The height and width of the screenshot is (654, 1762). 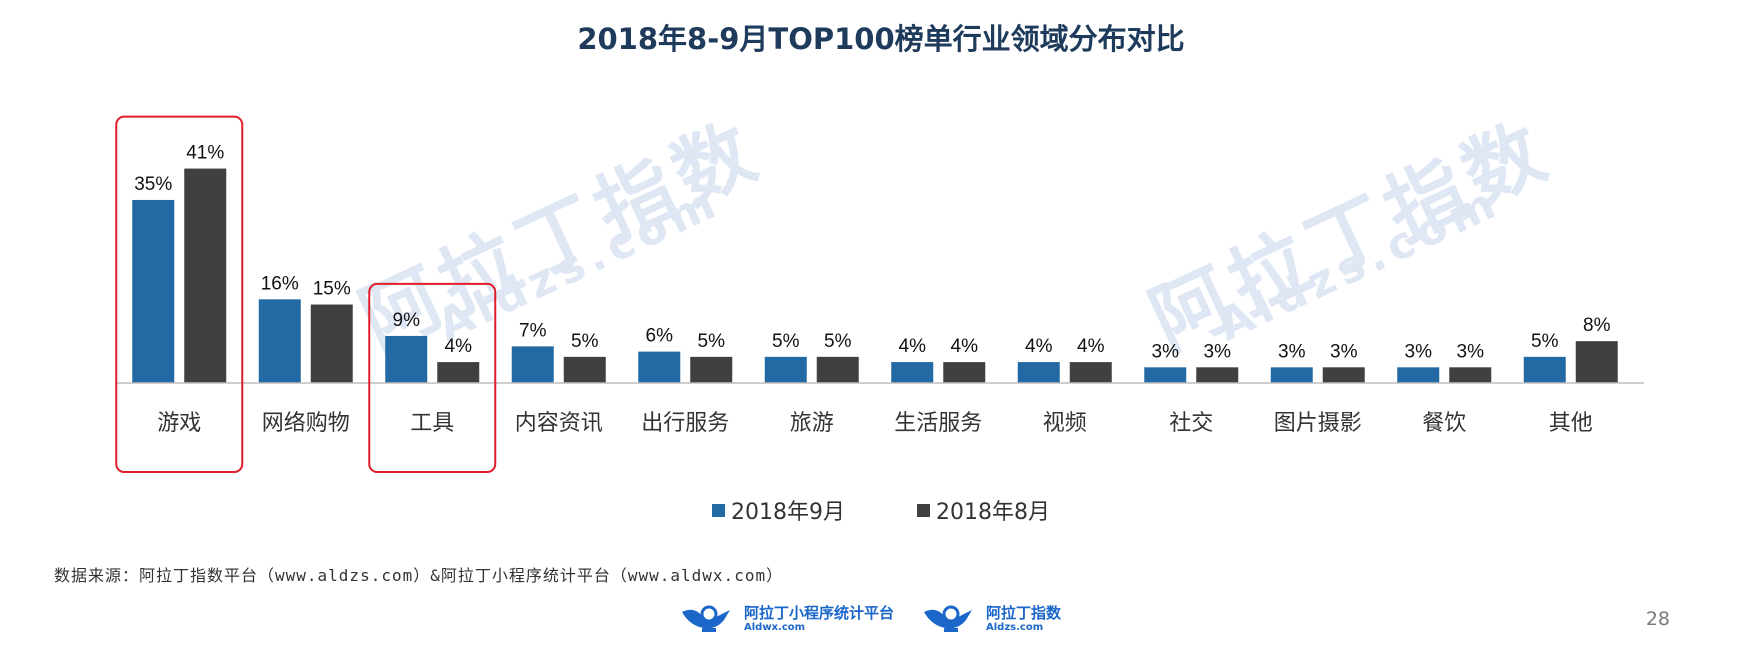 I want to click on data-label-0-10: 3%, so click(x=1419, y=351).